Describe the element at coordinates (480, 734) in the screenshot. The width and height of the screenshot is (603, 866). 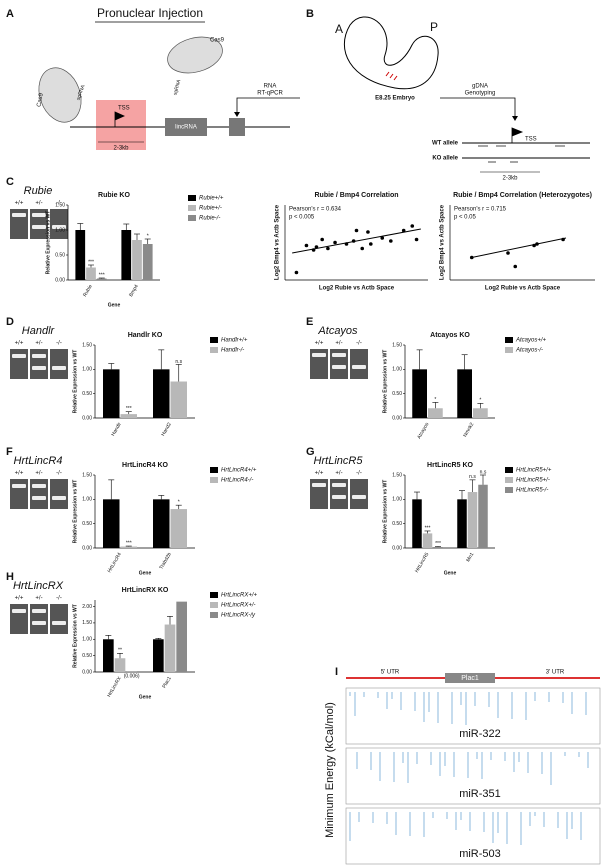
I see `mir-label: miR-322` at that location.